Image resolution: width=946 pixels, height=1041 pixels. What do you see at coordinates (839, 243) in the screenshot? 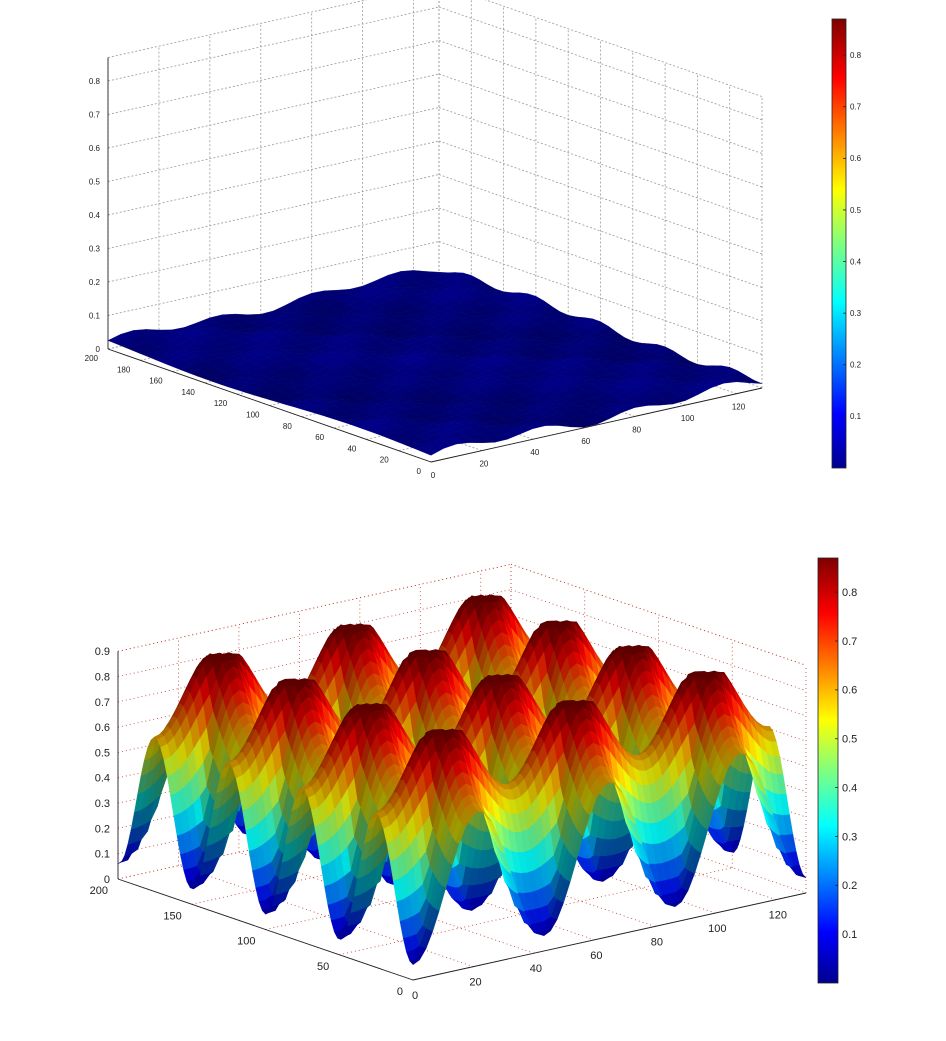
I see `colorbar-gradient` at bounding box center [839, 243].